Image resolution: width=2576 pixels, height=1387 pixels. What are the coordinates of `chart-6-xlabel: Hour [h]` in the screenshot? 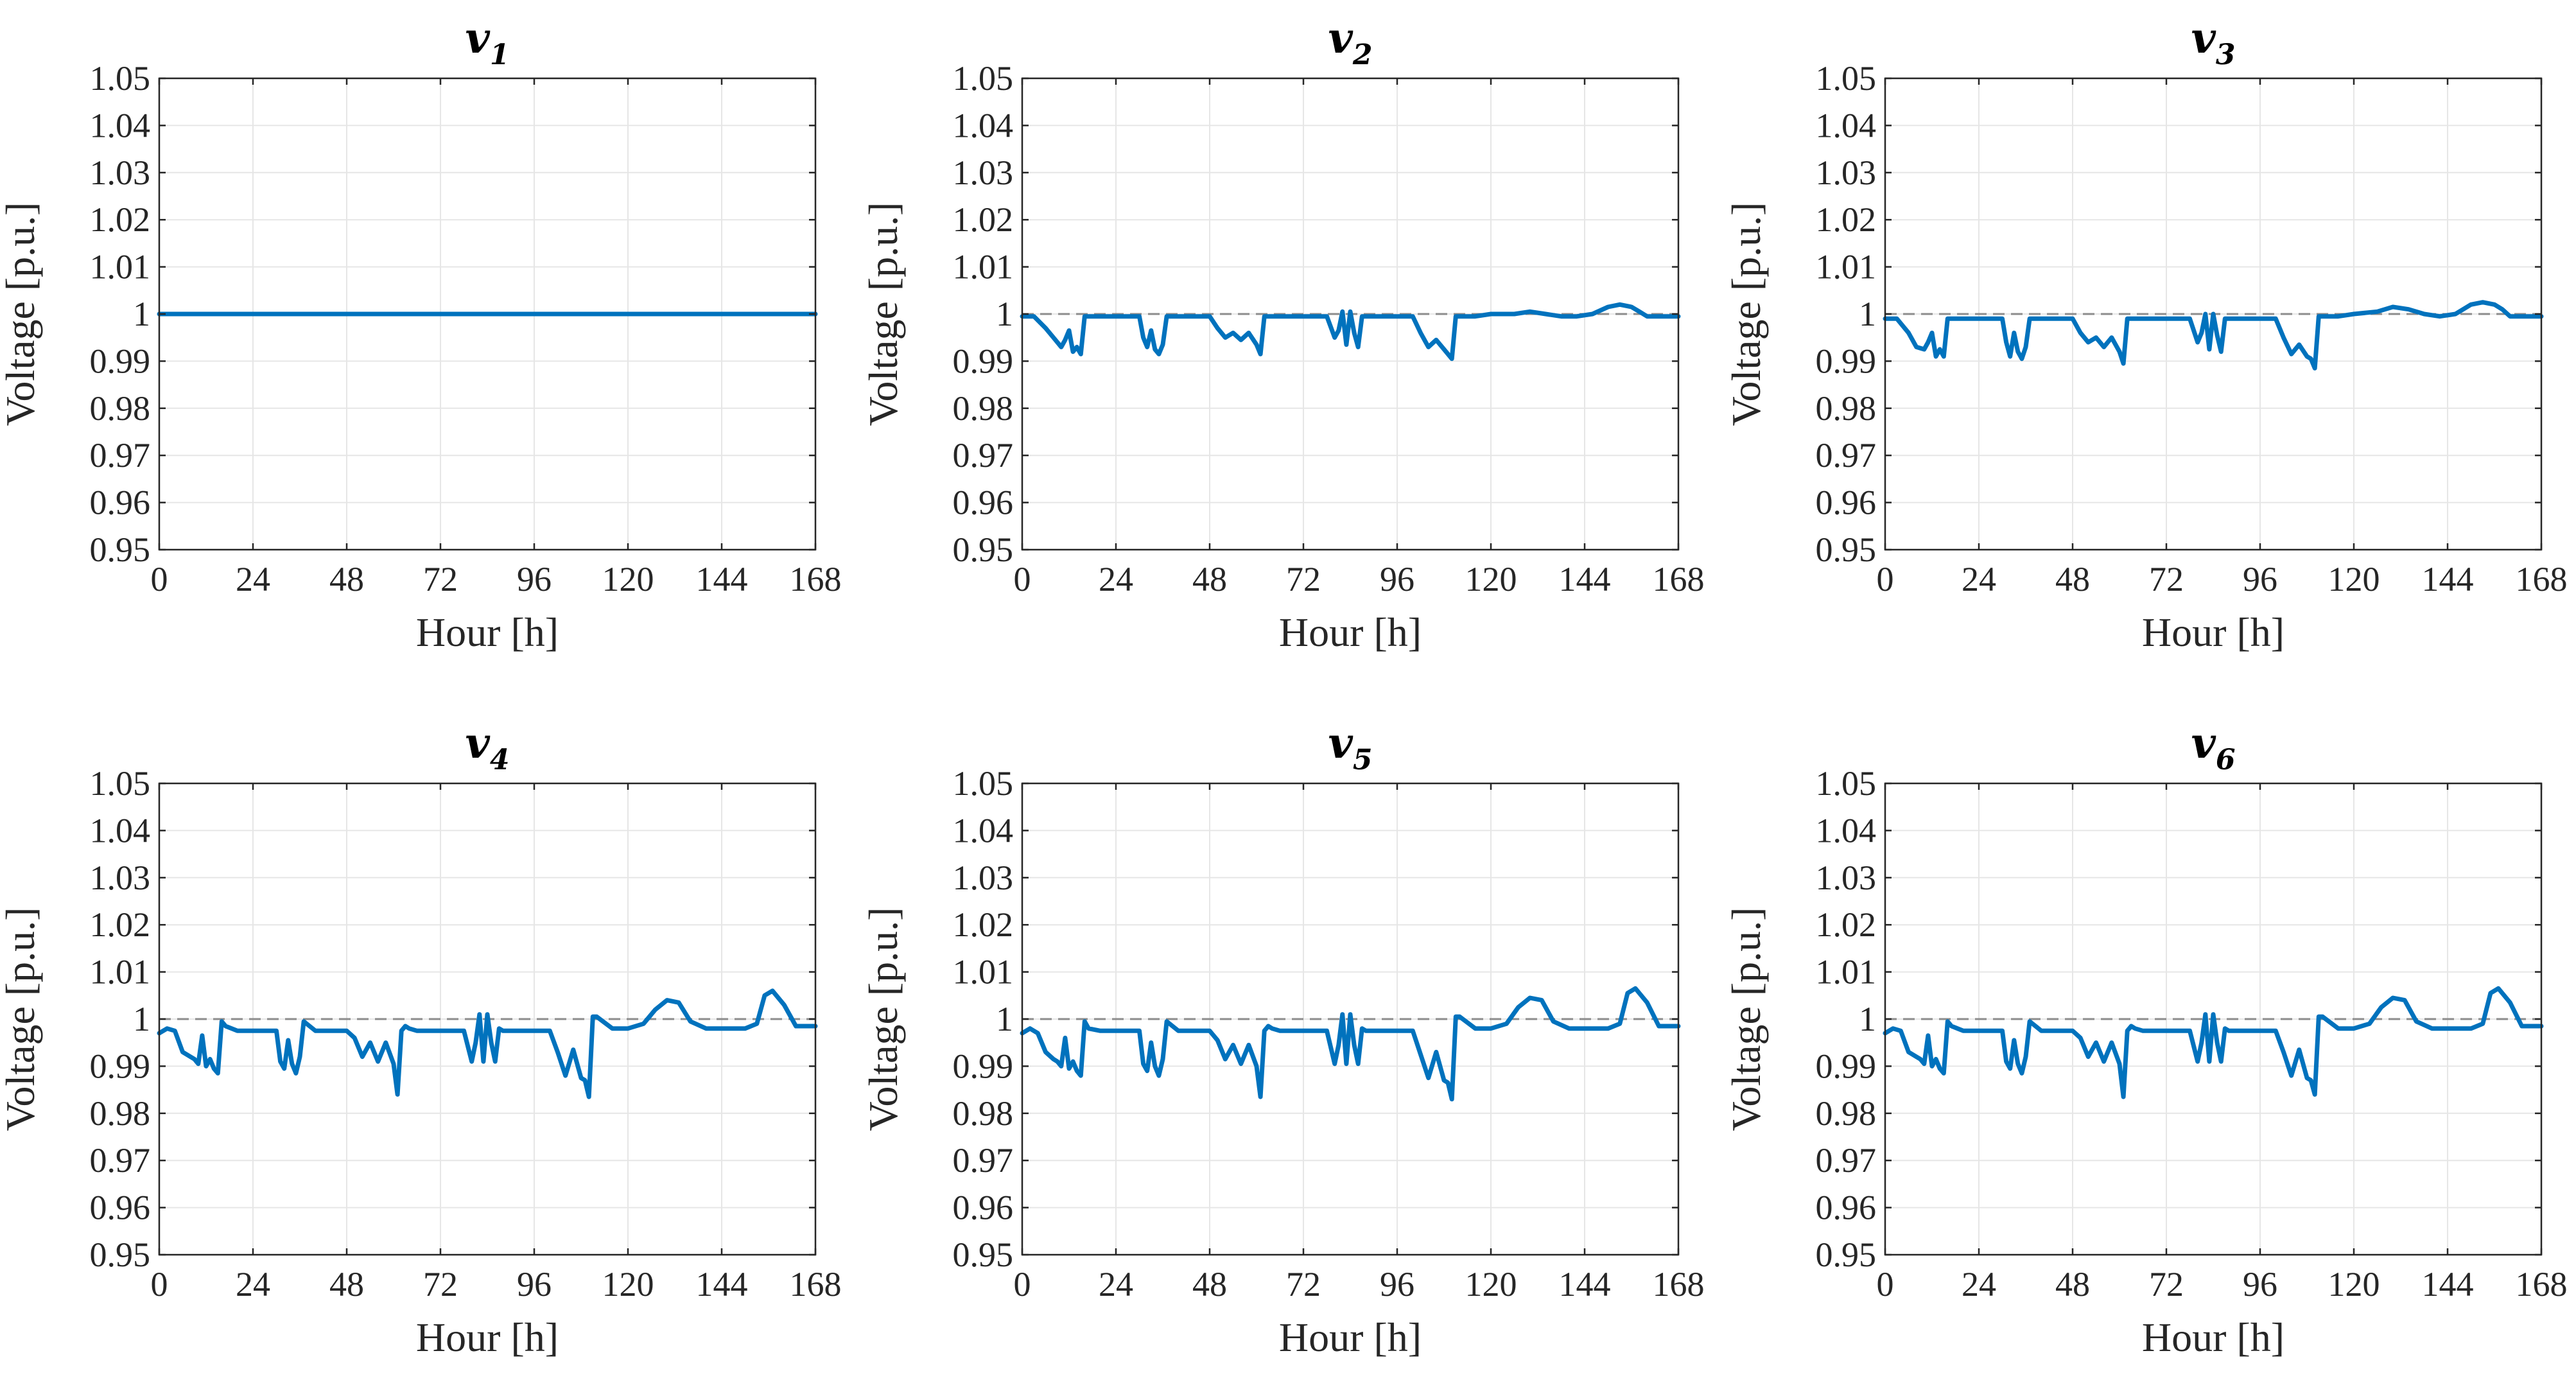 It's located at (2213, 1337).